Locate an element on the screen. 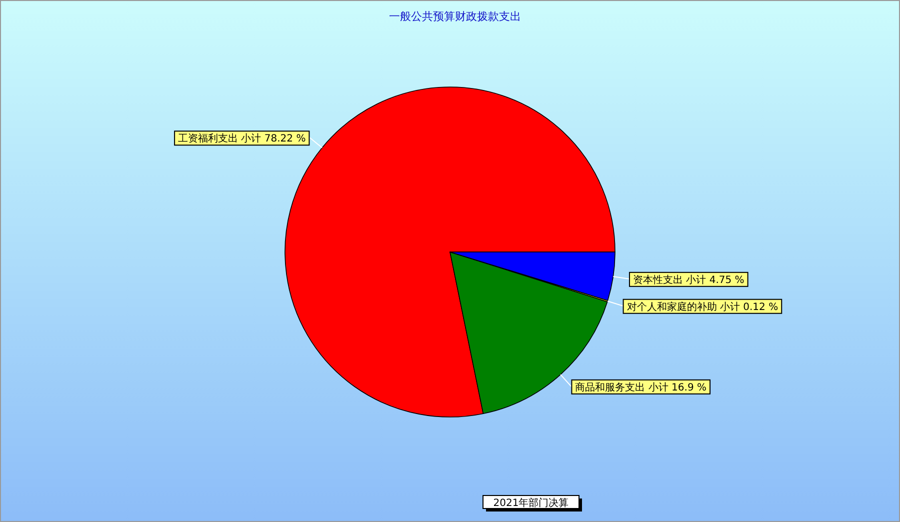  data-label: 对个人和家庭的补助 小计 0.12 % is located at coordinates (702, 306).